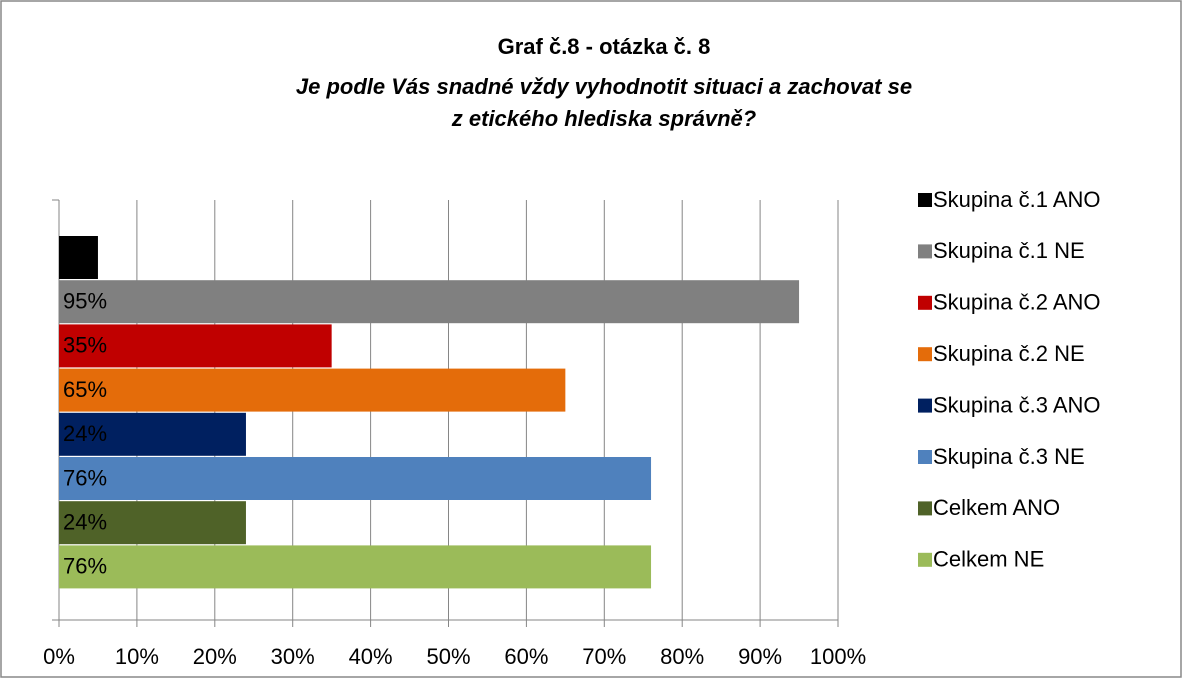 This screenshot has height=678, width=1183. Describe the element at coordinates (1009, 353) in the screenshot. I see `legend-label: Skupina č.2 NE` at that location.